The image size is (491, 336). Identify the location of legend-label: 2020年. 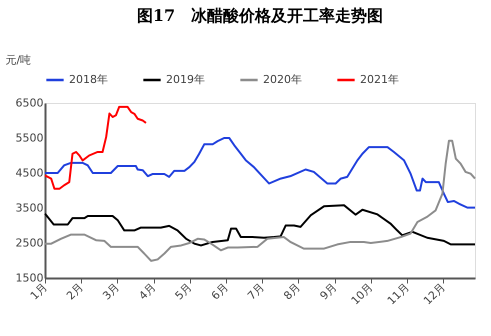
(282, 79).